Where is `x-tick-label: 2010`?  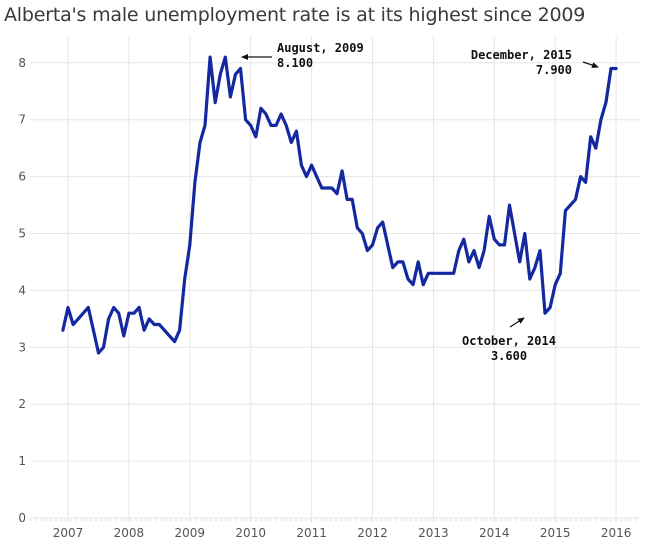
x-tick-label: 2010 is located at coordinates (250, 533).